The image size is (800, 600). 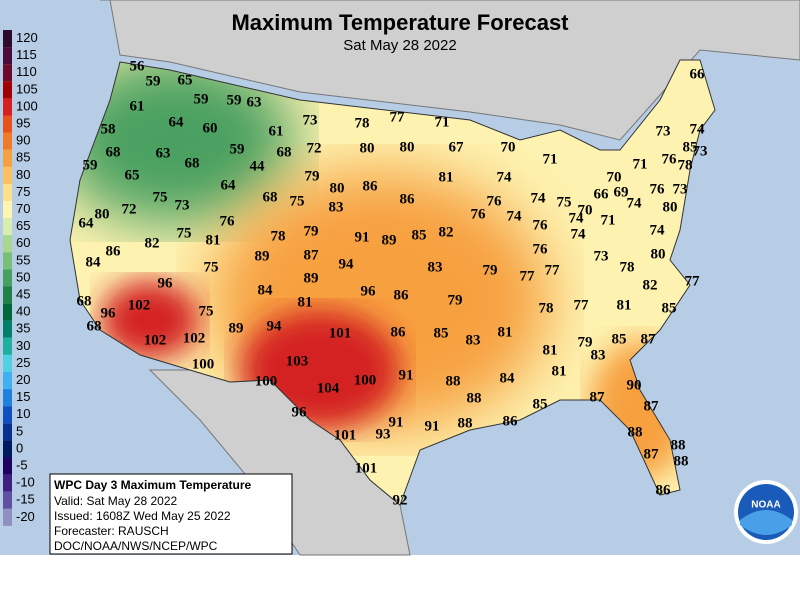 What do you see at coordinates (698, 74) in the screenshot?
I see `temp-label: 66` at bounding box center [698, 74].